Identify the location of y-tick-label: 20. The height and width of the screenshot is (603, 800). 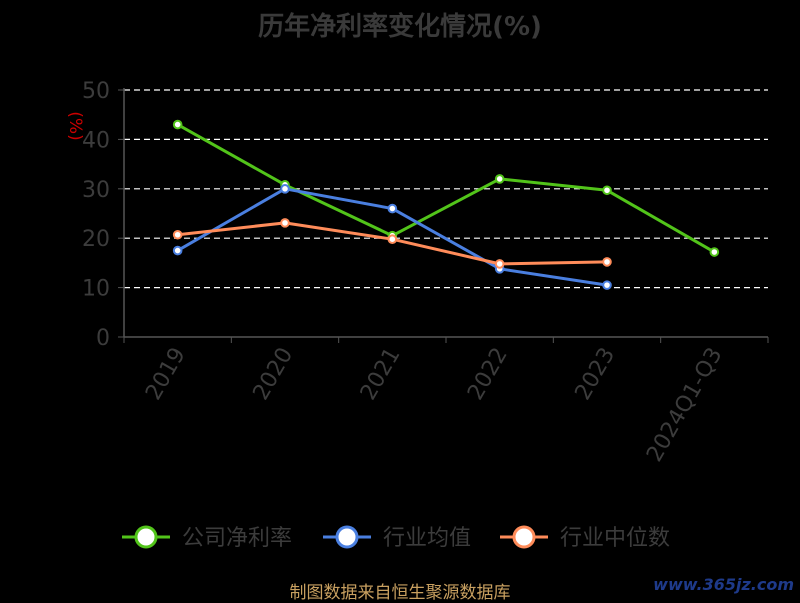
(96, 239).